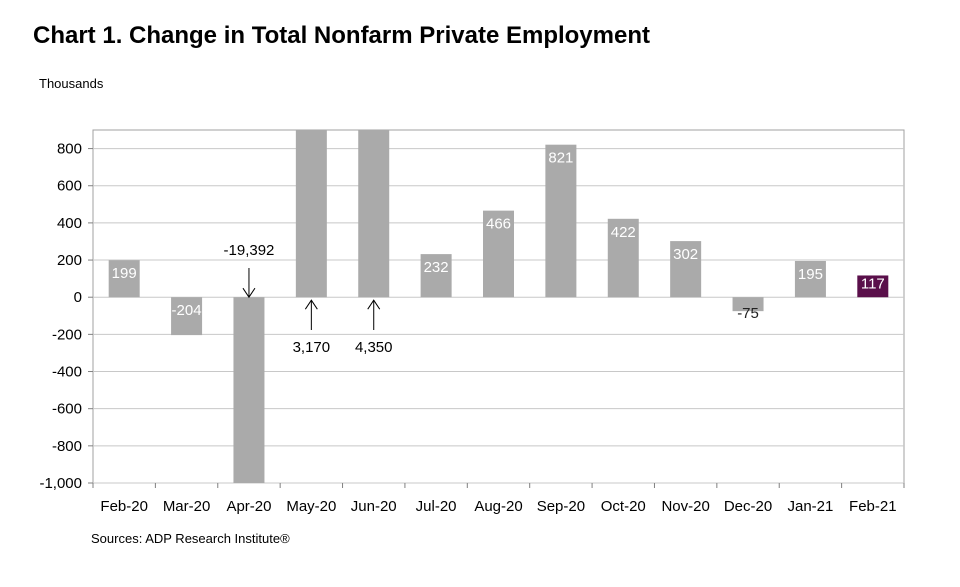 The height and width of the screenshot is (587, 960). What do you see at coordinates (187, 310) in the screenshot?
I see `data-label: -204` at bounding box center [187, 310].